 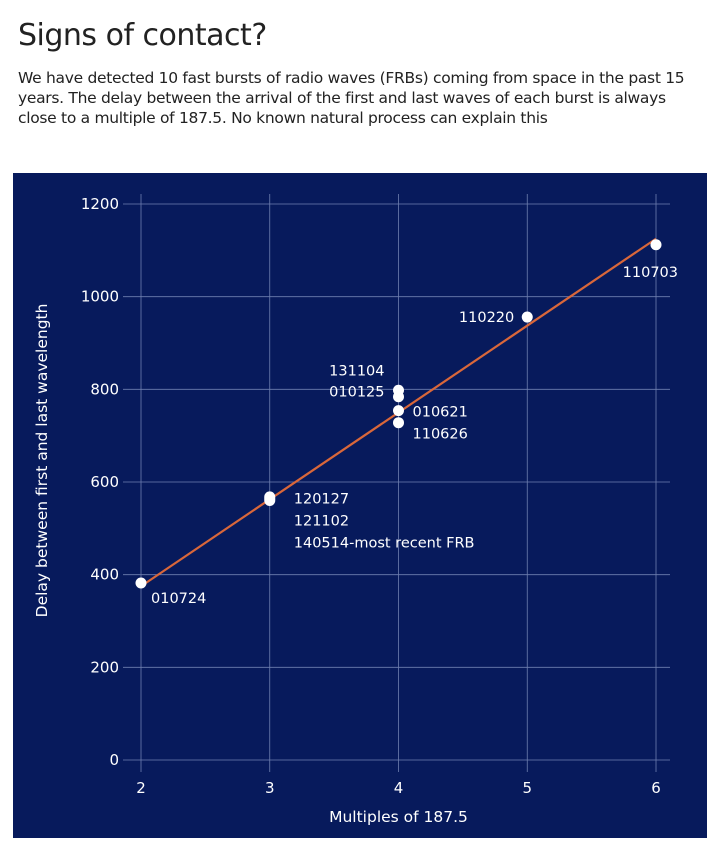 What do you see at coordinates (398, 817) in the screenshot?
I see `x-axis-title: Multiples of 187.5` at bounding box center [398, 817].